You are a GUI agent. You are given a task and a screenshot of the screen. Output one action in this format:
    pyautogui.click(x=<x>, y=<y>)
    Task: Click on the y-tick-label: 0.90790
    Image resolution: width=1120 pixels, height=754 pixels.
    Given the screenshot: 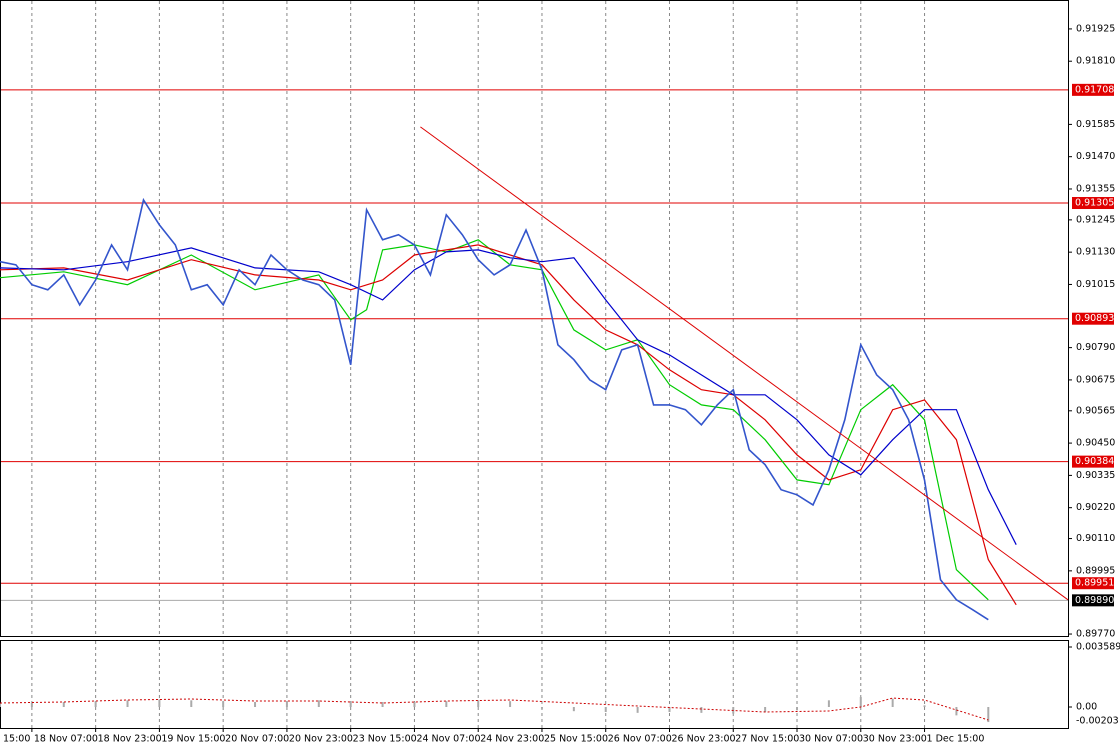 What is the action you would take?
    pyautogui.click(x=1095, y=347)
    